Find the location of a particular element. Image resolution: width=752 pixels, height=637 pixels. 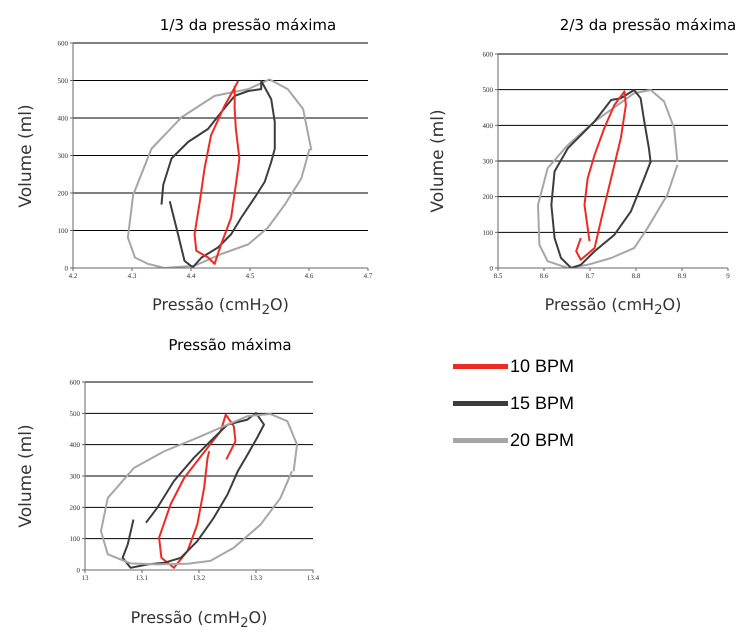

legend-label: 10 BPM is located at coordinates (542, 366).